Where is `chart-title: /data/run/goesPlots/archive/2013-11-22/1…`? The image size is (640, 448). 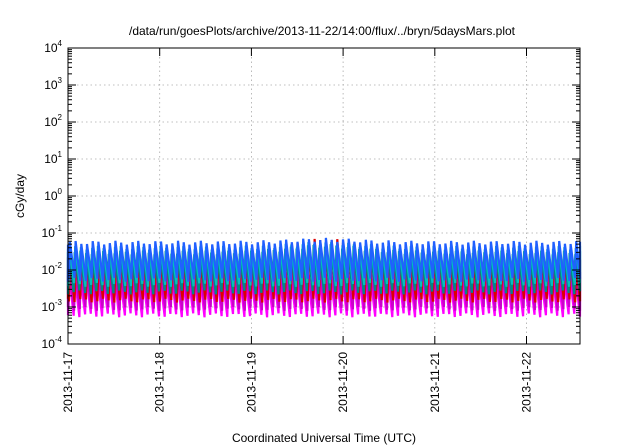
chart-title: /data/run/goesPlots/archive/2013-11-22/1… is located at coordinates (322, 31).